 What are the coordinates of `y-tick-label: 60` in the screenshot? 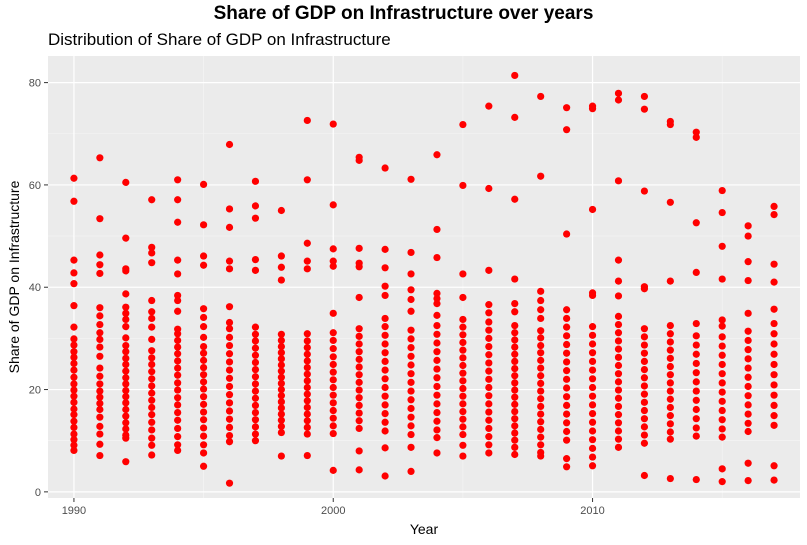 It's located at (35, 186).